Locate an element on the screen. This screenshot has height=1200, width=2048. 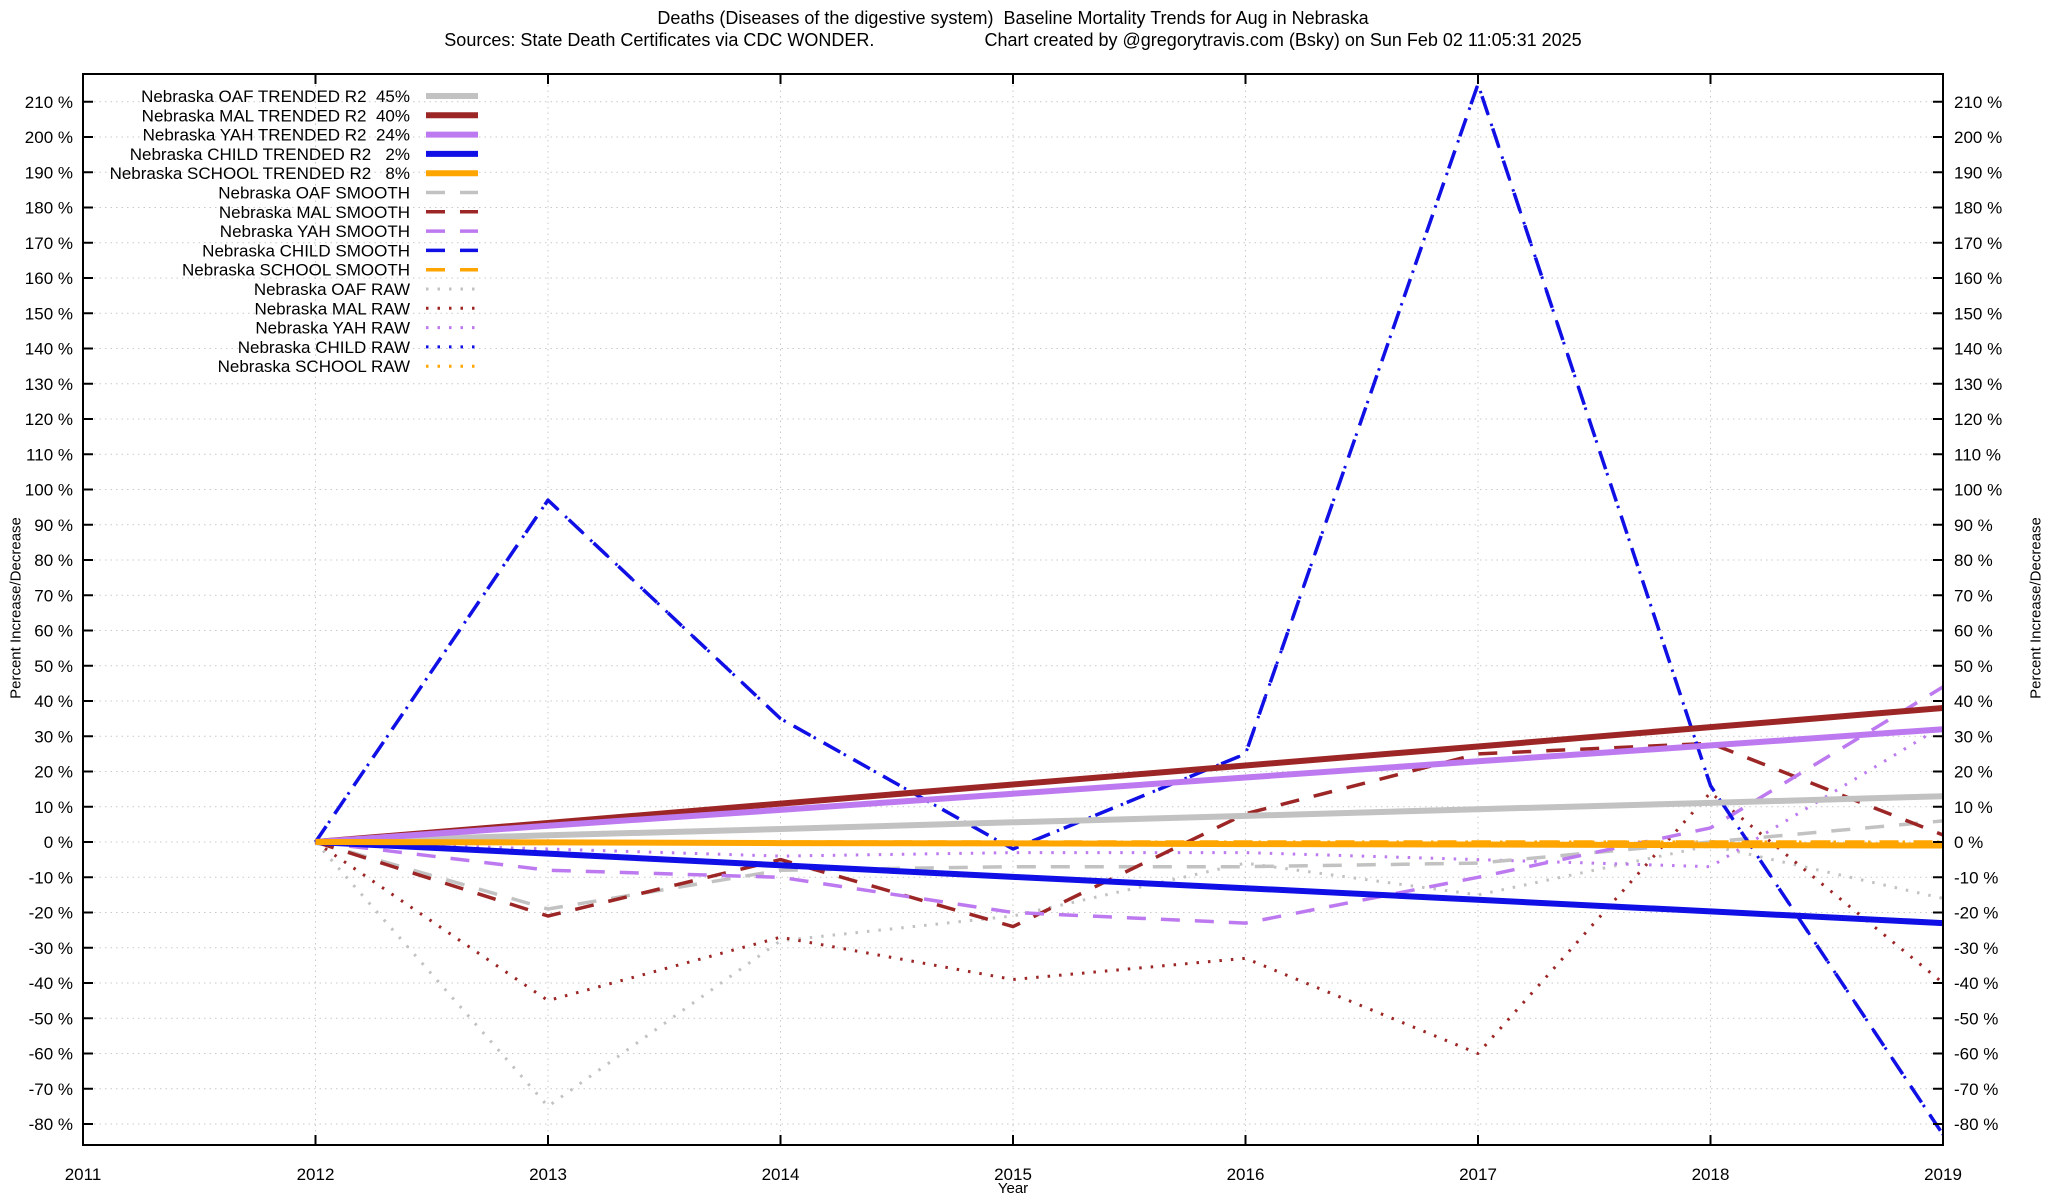
y-tick-label-right: -70 % is located at coordinates (1976, 1089).